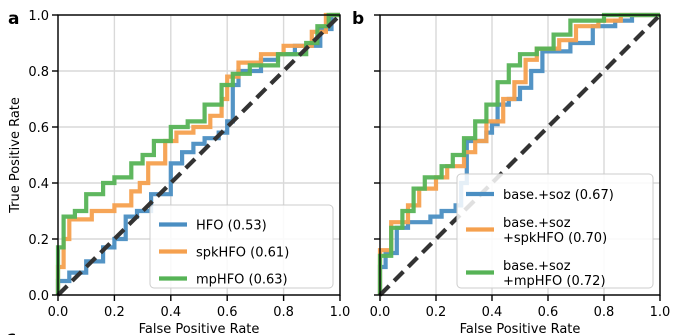  I want to click on panel-letter-a: a, so click(13, 19).